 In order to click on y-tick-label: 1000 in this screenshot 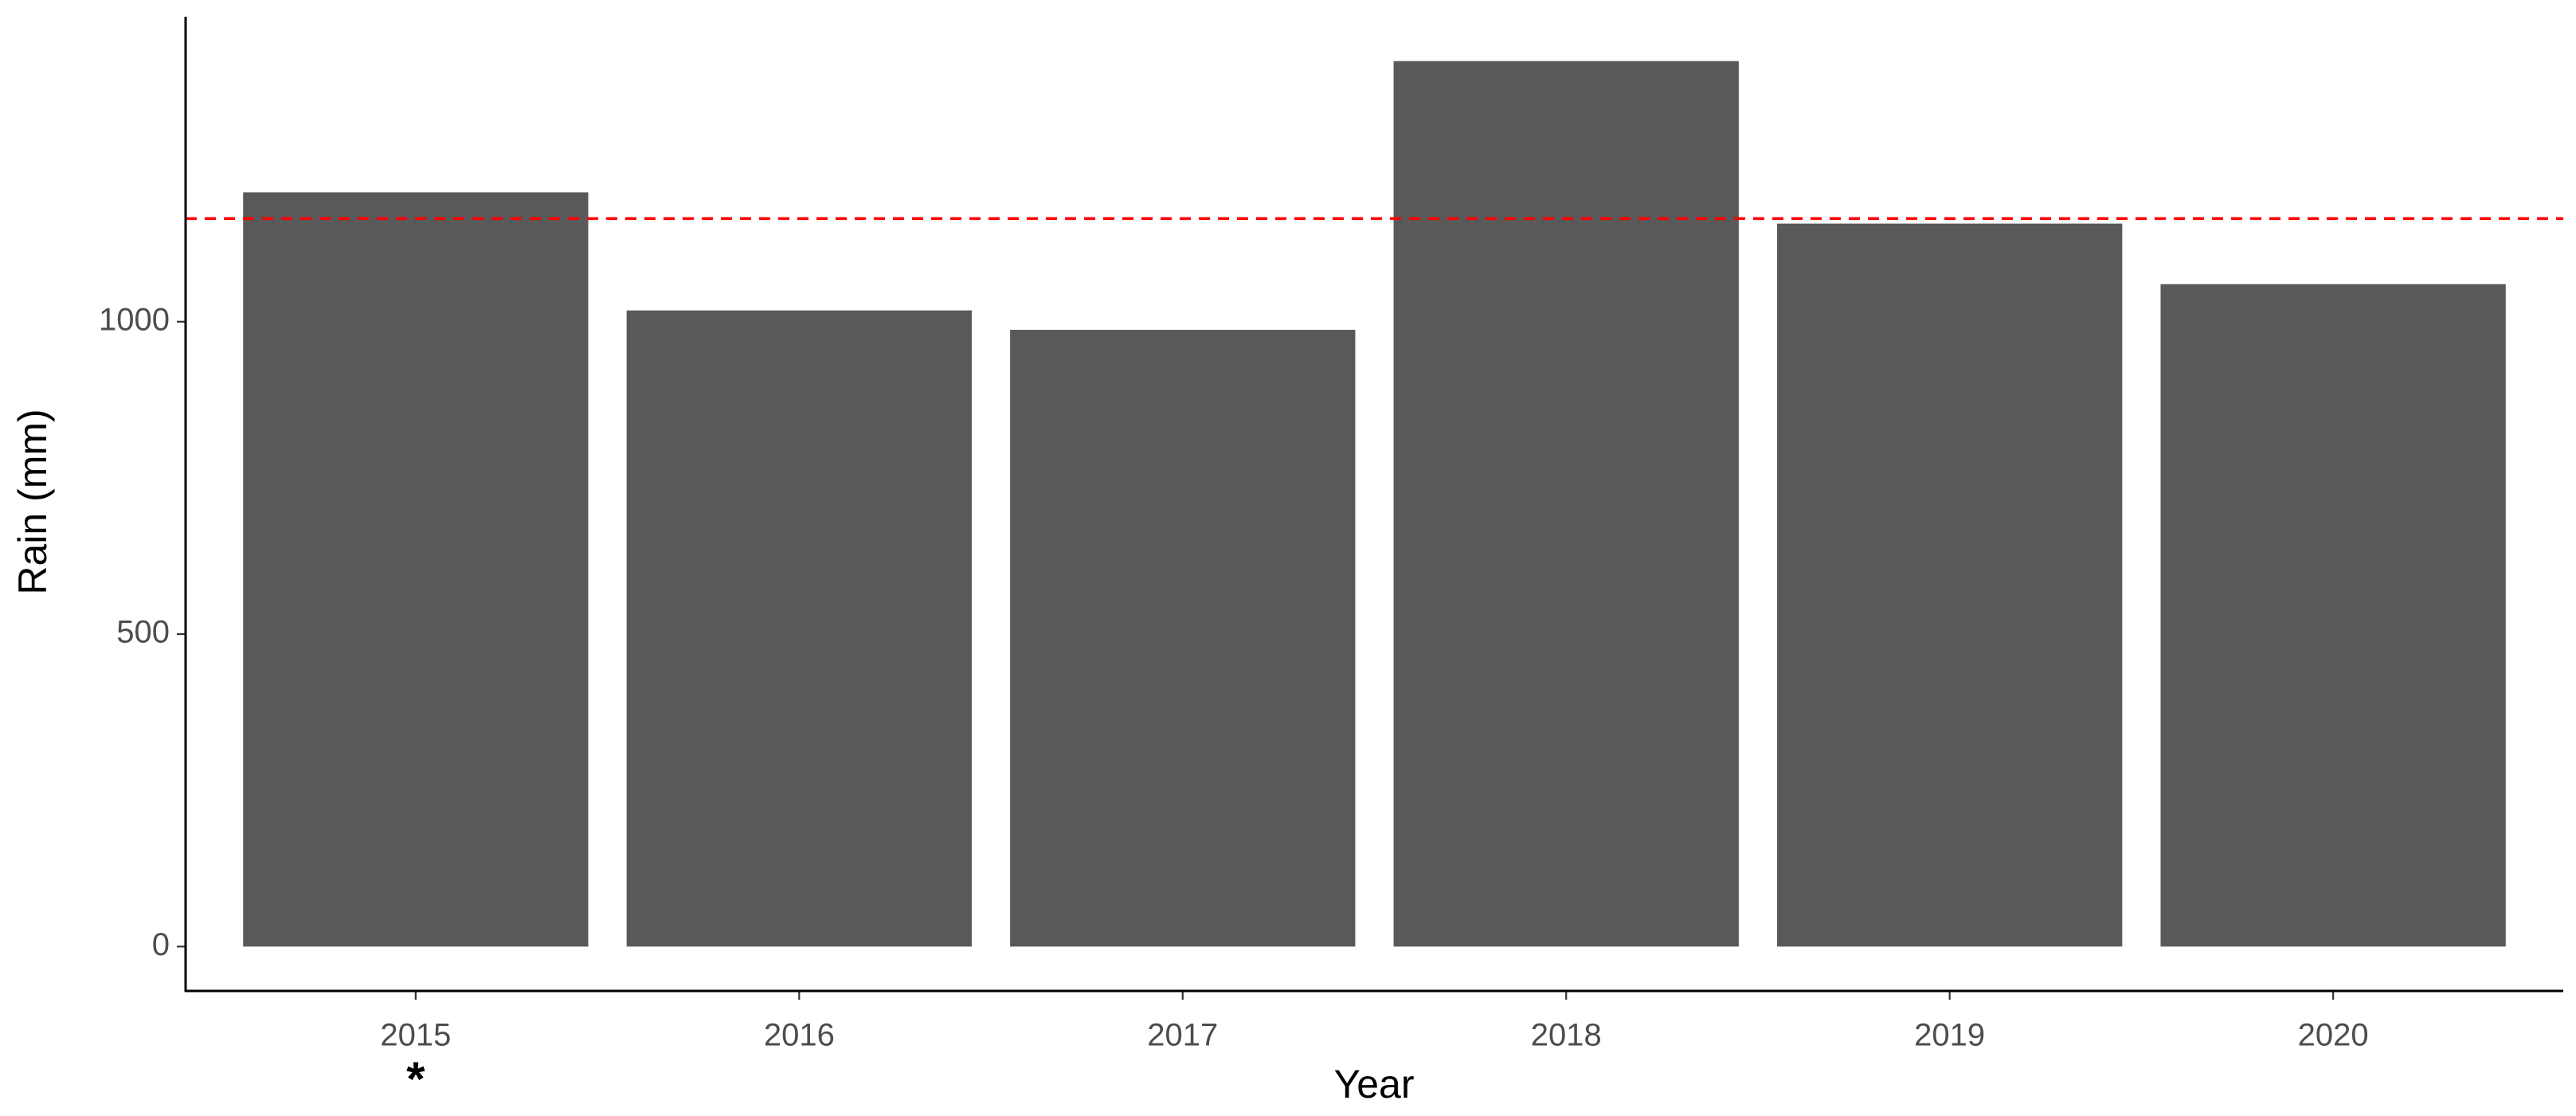, I will do `click(134, 319)`.